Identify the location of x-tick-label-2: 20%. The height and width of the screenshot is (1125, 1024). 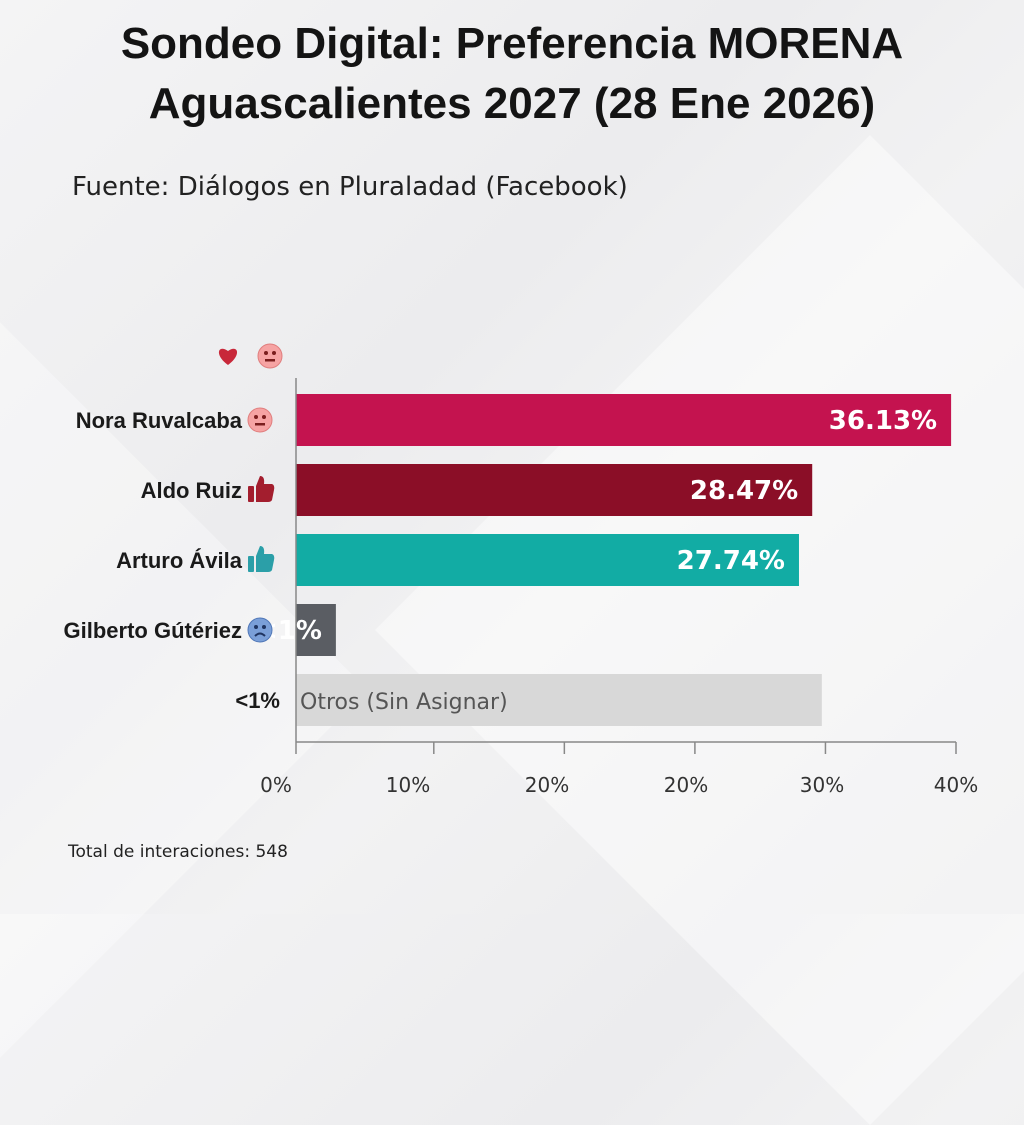
(547, 785).